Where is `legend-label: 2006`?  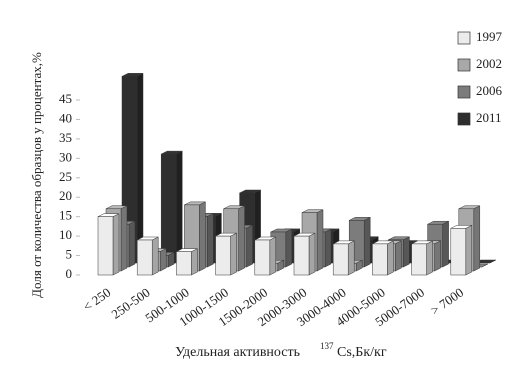
legend-label: 2006 is located at coordinates (489, 90).